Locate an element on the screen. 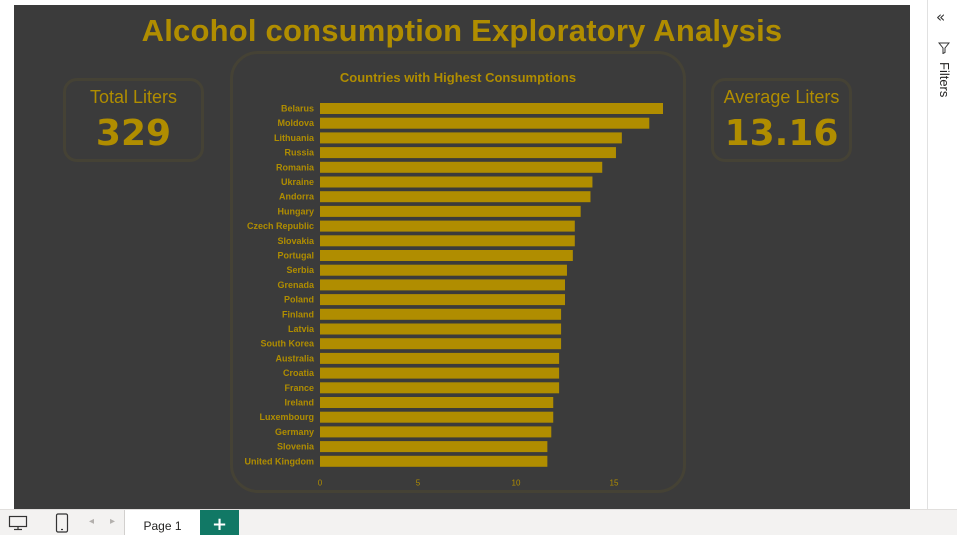 Image resolution: width=957 pixels, height=542 pixels. category-label: Slovenia is located at coordinates (296, 447).